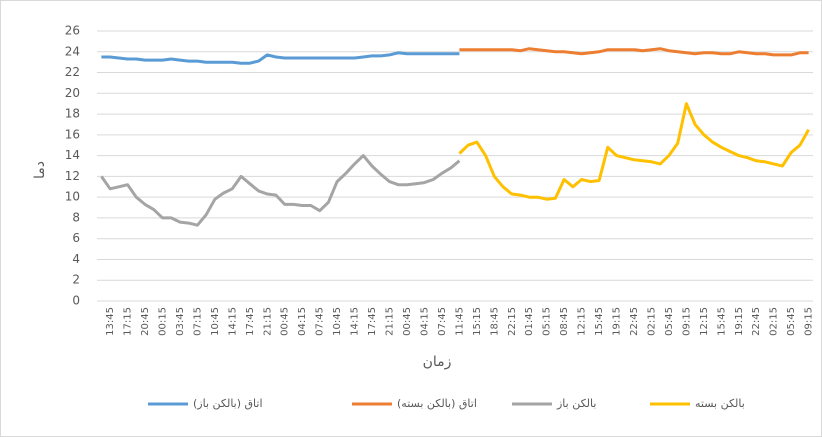 Image resolution: width=822 pixels, height=437 pixels. What do you see at coordinates (720, 403) in the screenshot?
I see `legend-label: بالکن بسته` at bounding box center [720, 403].